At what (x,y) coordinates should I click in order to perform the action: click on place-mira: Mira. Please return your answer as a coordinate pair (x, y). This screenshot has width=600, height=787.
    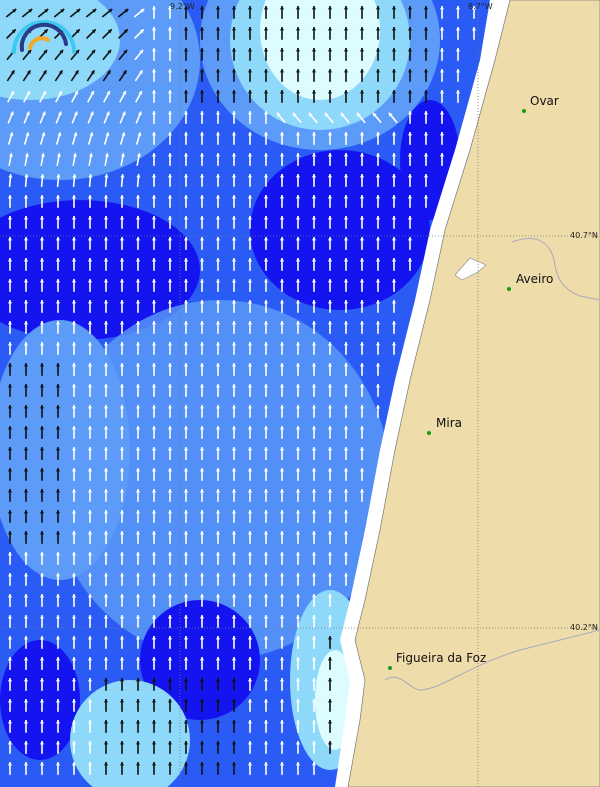
    Looking at the image, I should click on (449, 423).